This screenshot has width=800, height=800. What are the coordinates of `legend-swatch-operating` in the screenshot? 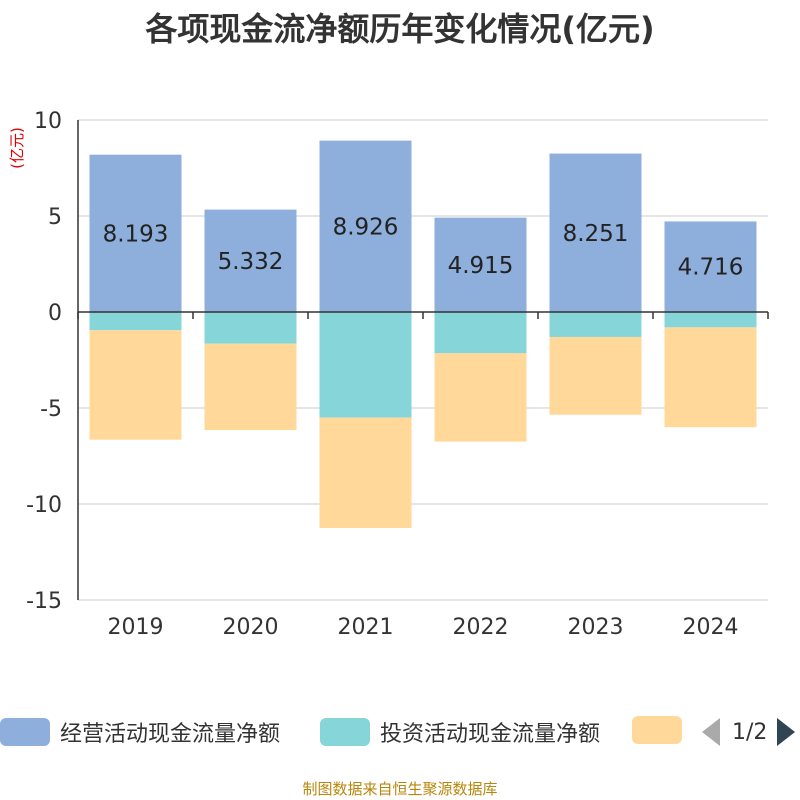 It's located at (25, 732).